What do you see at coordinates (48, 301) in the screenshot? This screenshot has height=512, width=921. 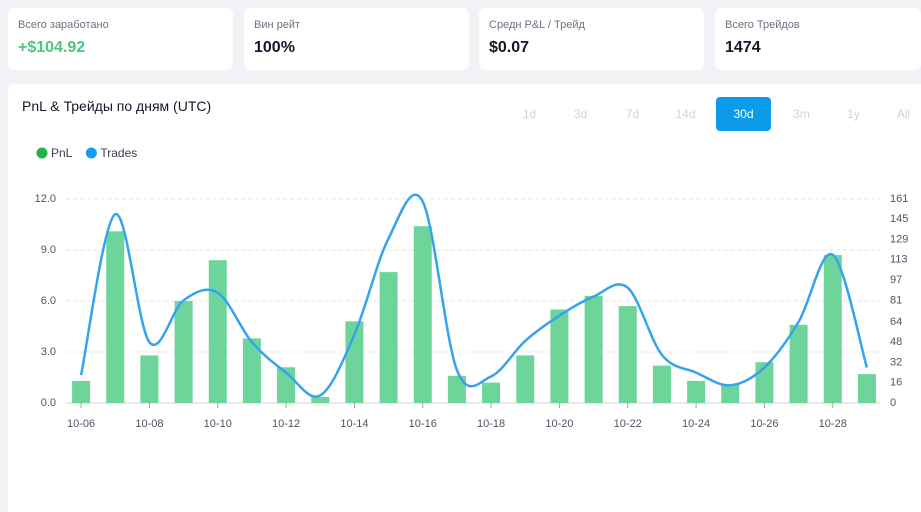 I see `y-tick-label: 6.0` at bounding box center [48, 301].